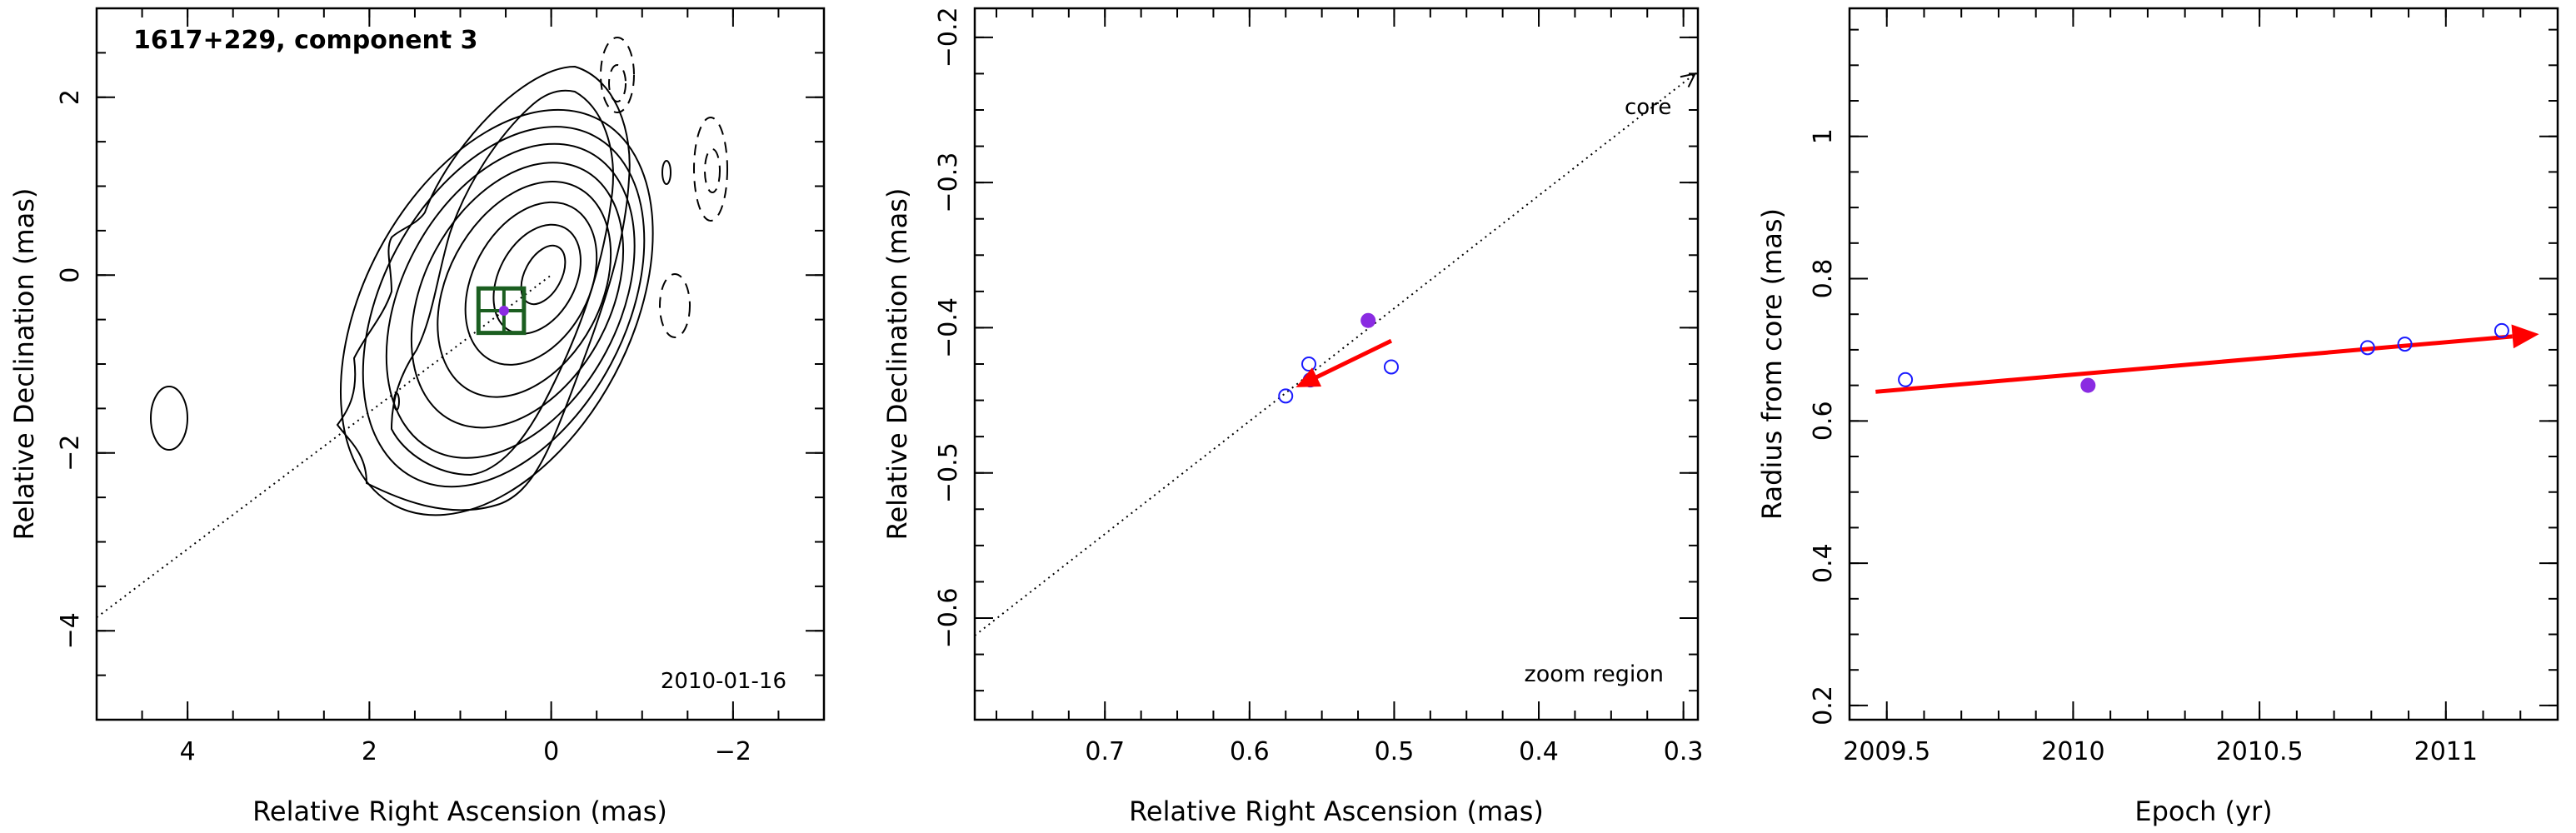 The image size is (2576, 833). Describe the element at coordinates (2194, 364) in the screenshot. I see `fit-arrow-shaft` at that location.